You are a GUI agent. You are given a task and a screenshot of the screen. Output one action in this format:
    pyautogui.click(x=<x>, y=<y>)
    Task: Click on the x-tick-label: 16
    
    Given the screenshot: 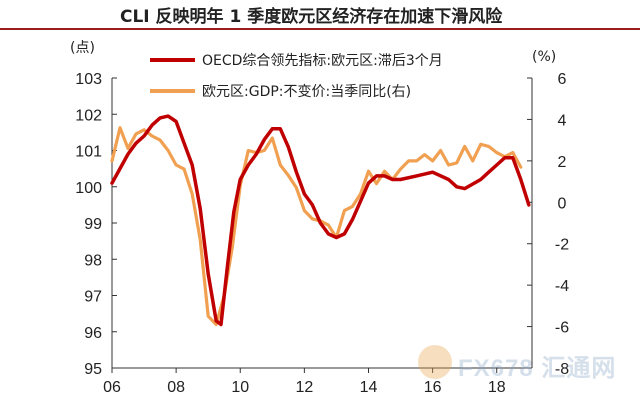 What is the action you would take?
    pyautogui.click(x=433, y=387)
    